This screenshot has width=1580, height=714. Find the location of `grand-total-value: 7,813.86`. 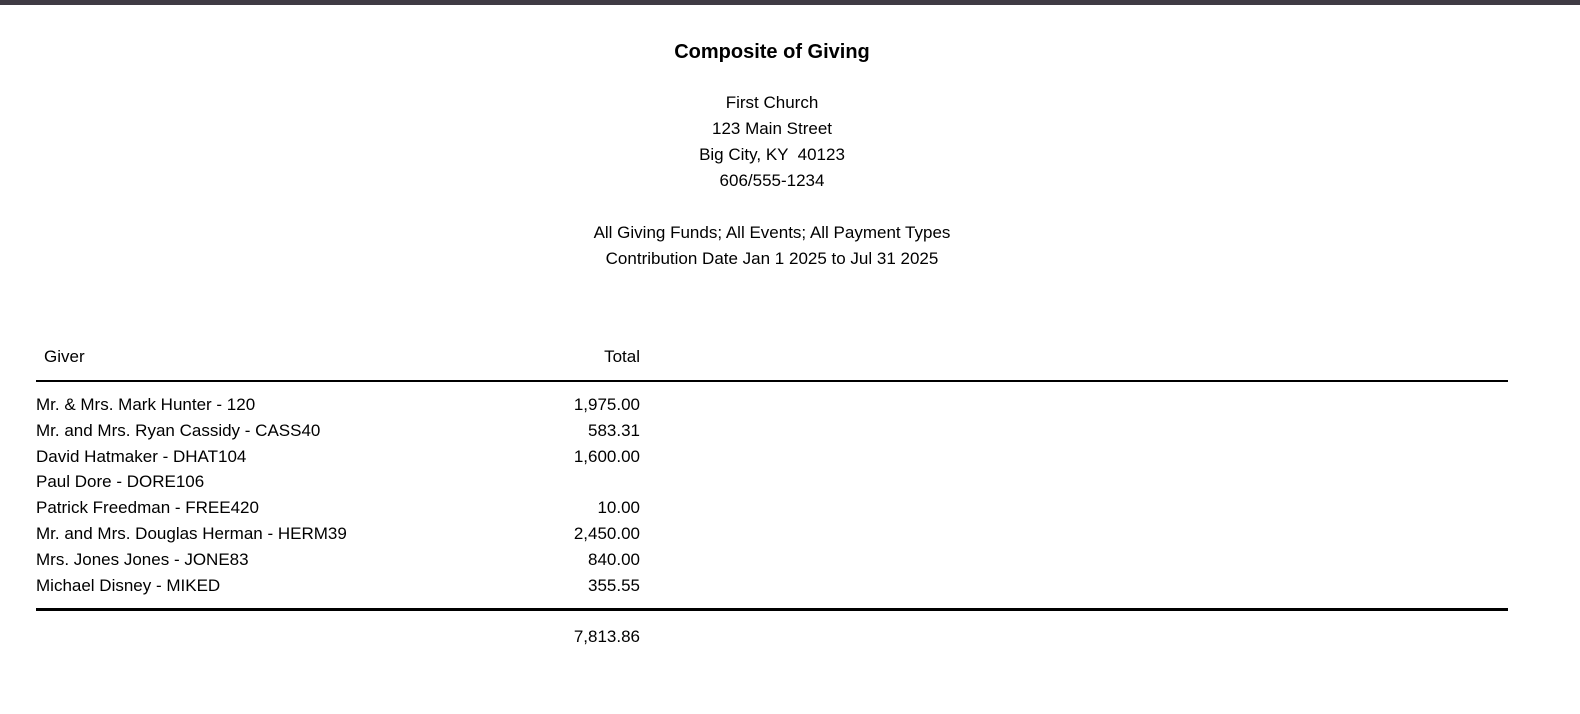

grand-total-value: 7,813.86 is located at coordinates (606, 637).